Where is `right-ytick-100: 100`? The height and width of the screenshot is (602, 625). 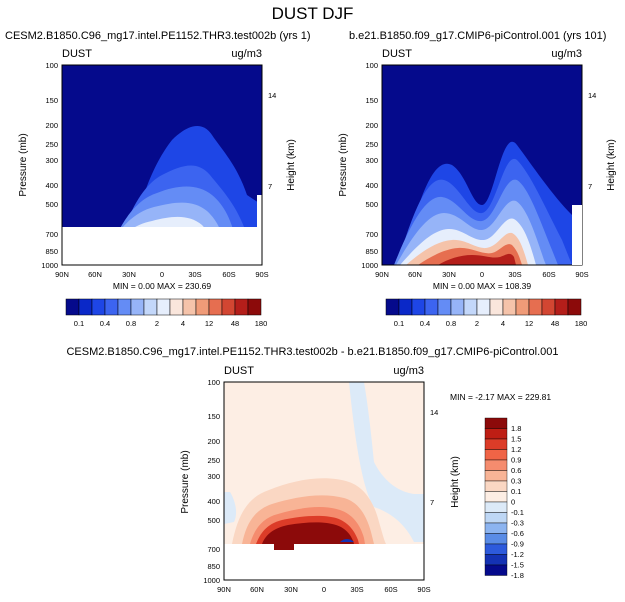
right-ytick-100: 100 is located at coordinates (371, 65).